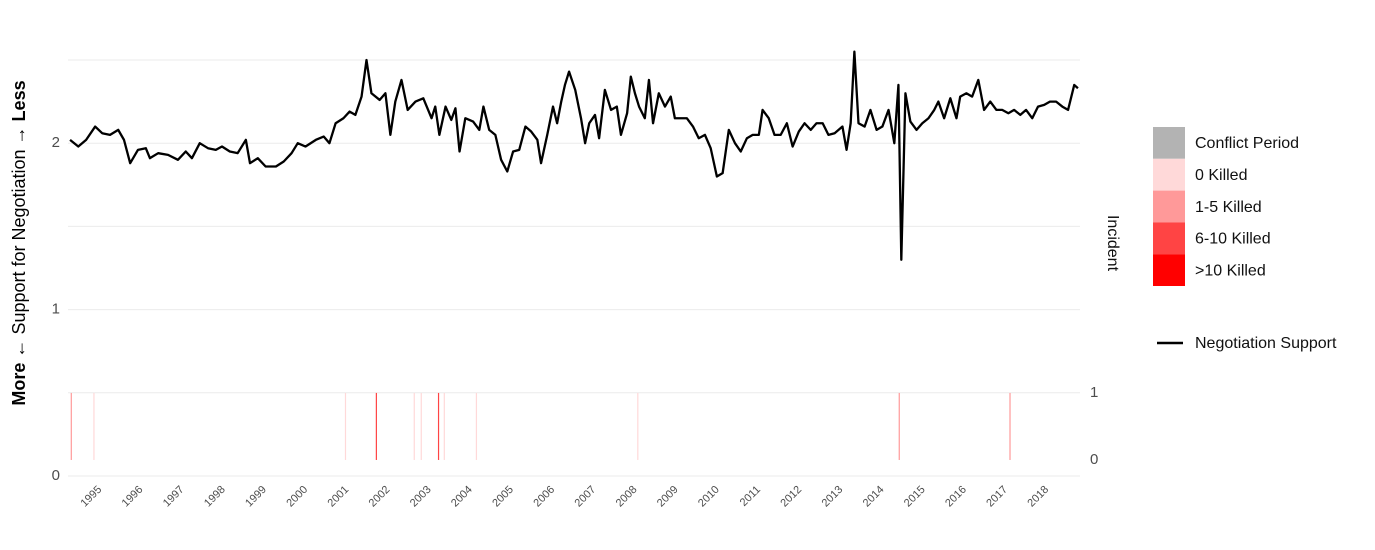  I want to click on y-label-right: Less, so click(19, 100).